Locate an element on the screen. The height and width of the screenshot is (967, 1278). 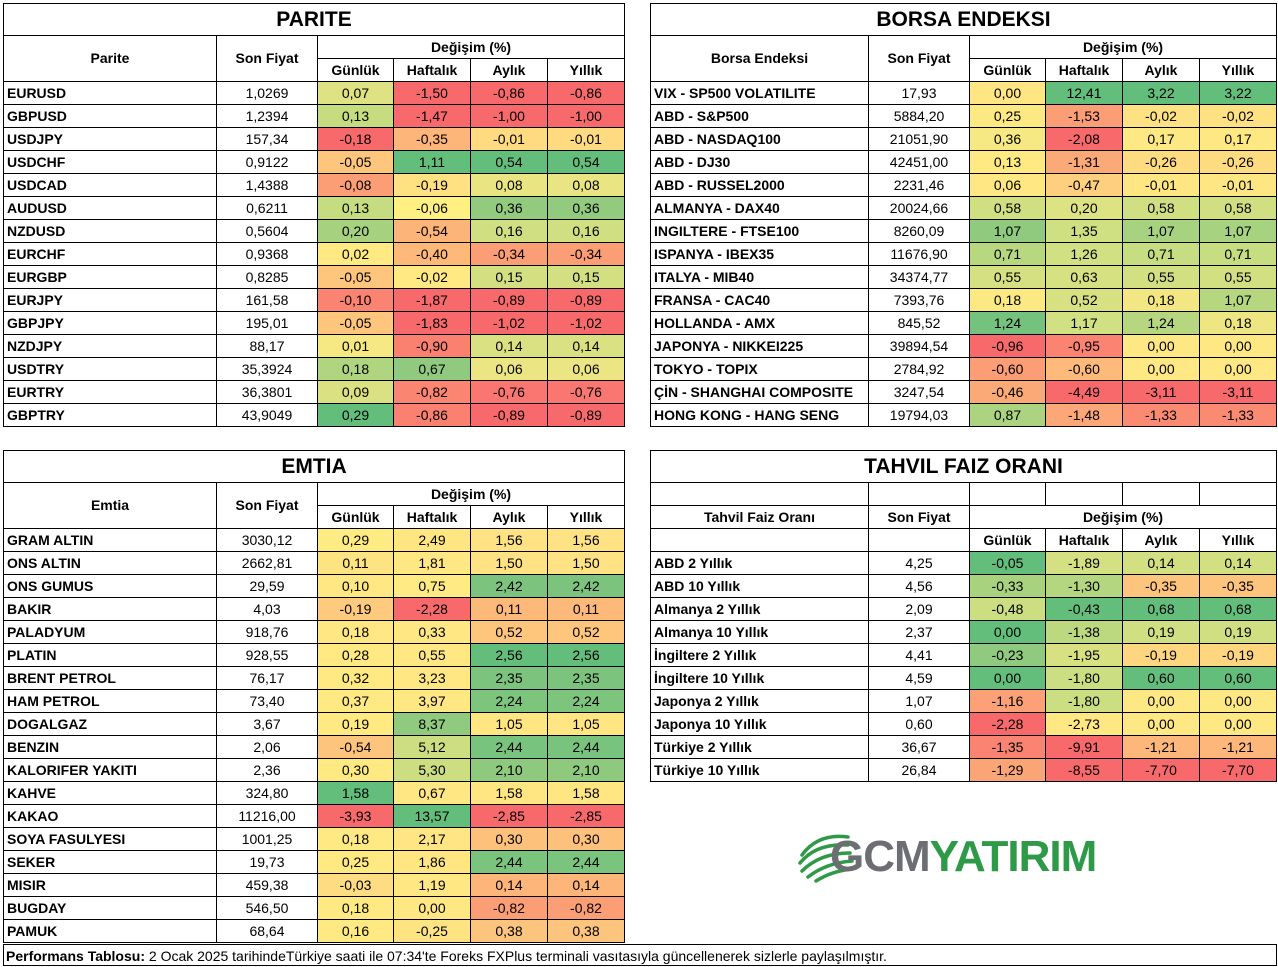
change-cell: 0,33 is located at coordinates (432, 632).